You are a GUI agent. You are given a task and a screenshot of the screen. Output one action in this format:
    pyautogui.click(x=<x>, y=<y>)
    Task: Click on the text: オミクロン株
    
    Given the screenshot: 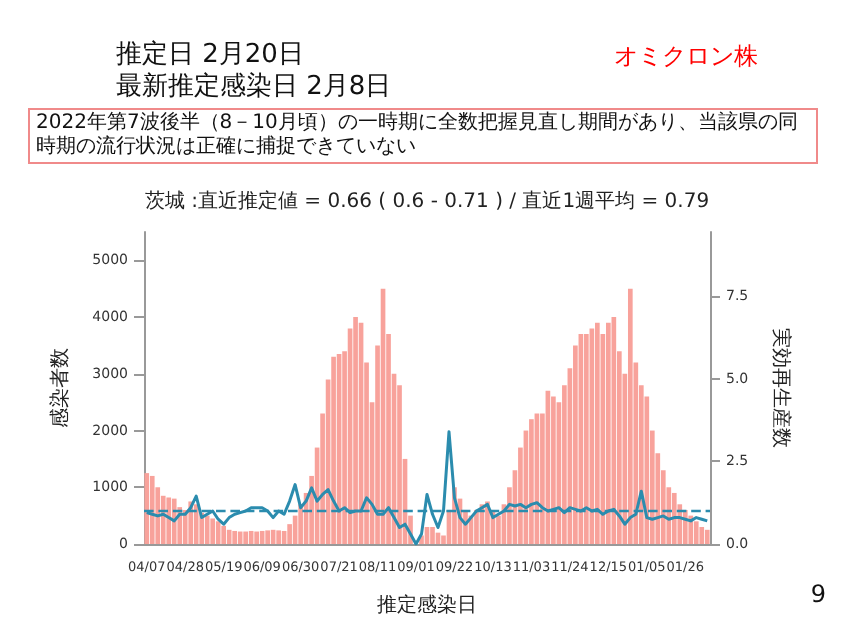 What is the action you would take?
    pyautogui.click(x=686, y=57)
    